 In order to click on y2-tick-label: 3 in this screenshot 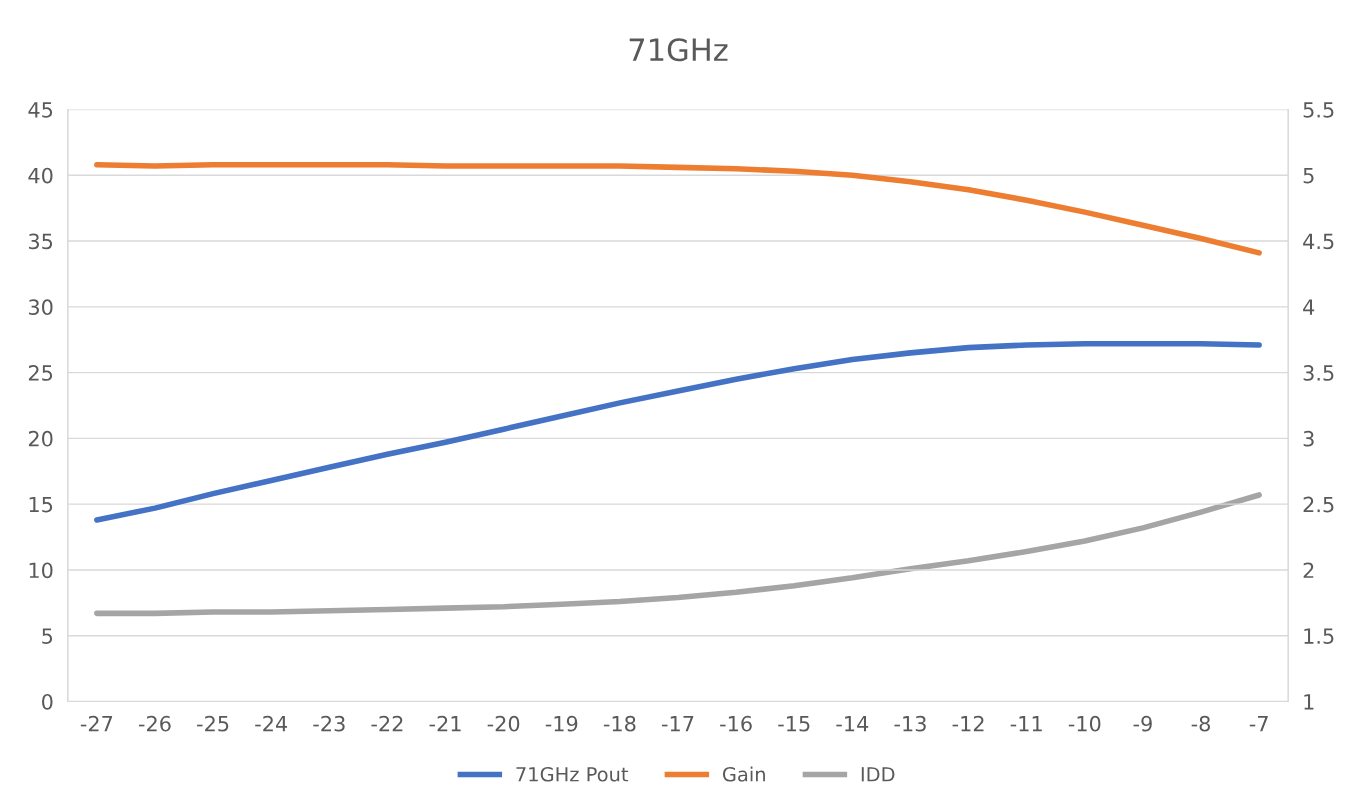, I will do `click(1308, 438)`.